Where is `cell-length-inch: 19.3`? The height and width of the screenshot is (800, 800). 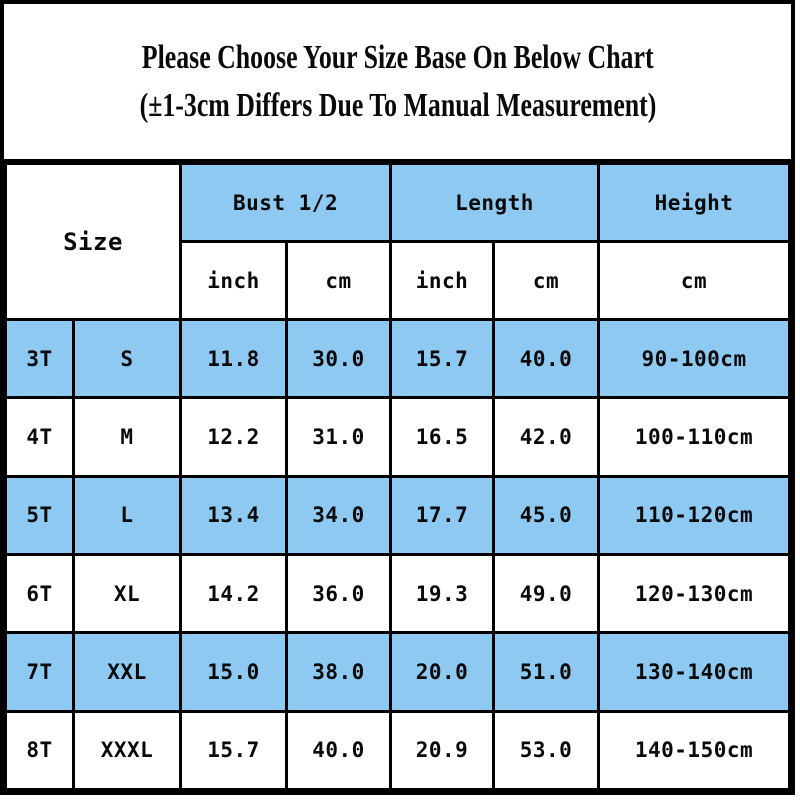 cell-length-inch: 19.3 is located at coordinates (442, 593).